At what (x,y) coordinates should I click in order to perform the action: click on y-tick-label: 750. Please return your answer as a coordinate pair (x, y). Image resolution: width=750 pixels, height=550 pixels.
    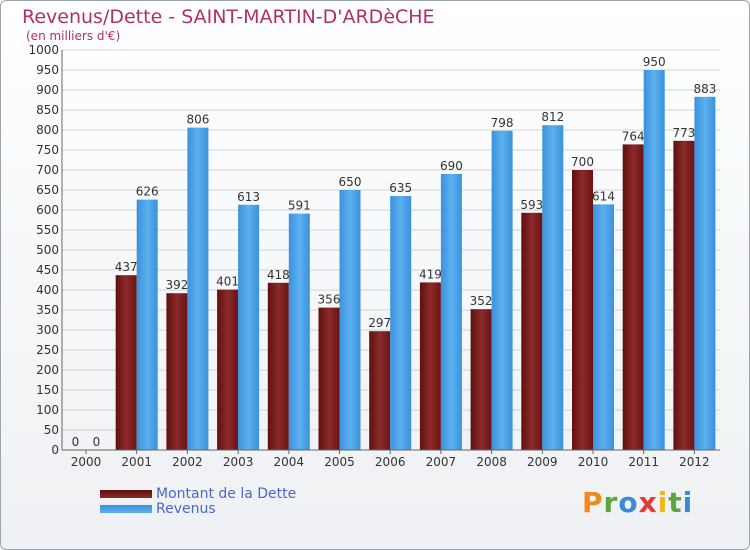
    Looking at the image, I should click on (47, 150).